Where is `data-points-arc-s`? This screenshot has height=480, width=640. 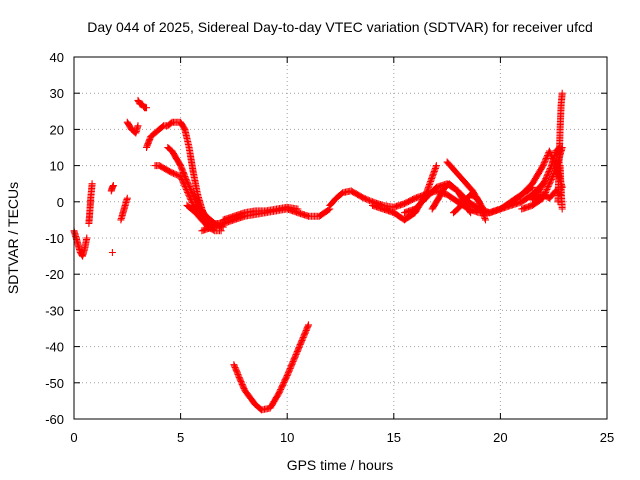 data-points-arc-s is located at coordinates (466, 191).